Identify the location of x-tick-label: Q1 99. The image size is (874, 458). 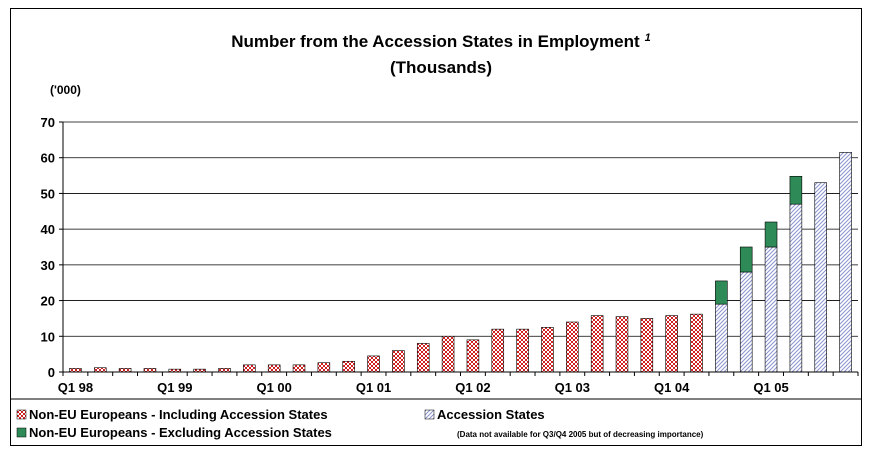
(174, 387).